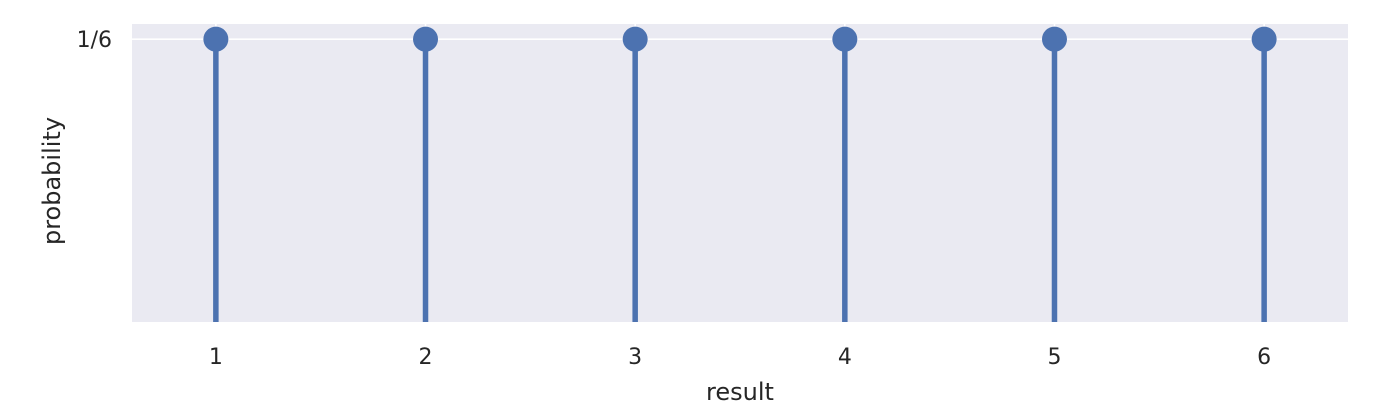 This screenshot has width=1390, height=416. I want to click on x-axis-ticks: 1 2 3 4 5 6, so click(740, 357).